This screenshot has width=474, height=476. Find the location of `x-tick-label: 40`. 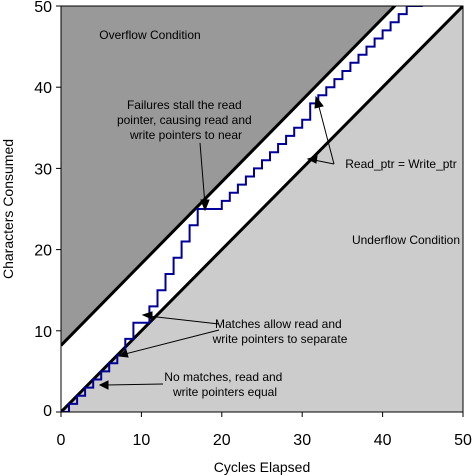

x-tick-label: 40 is located at coordinates (383, 440).